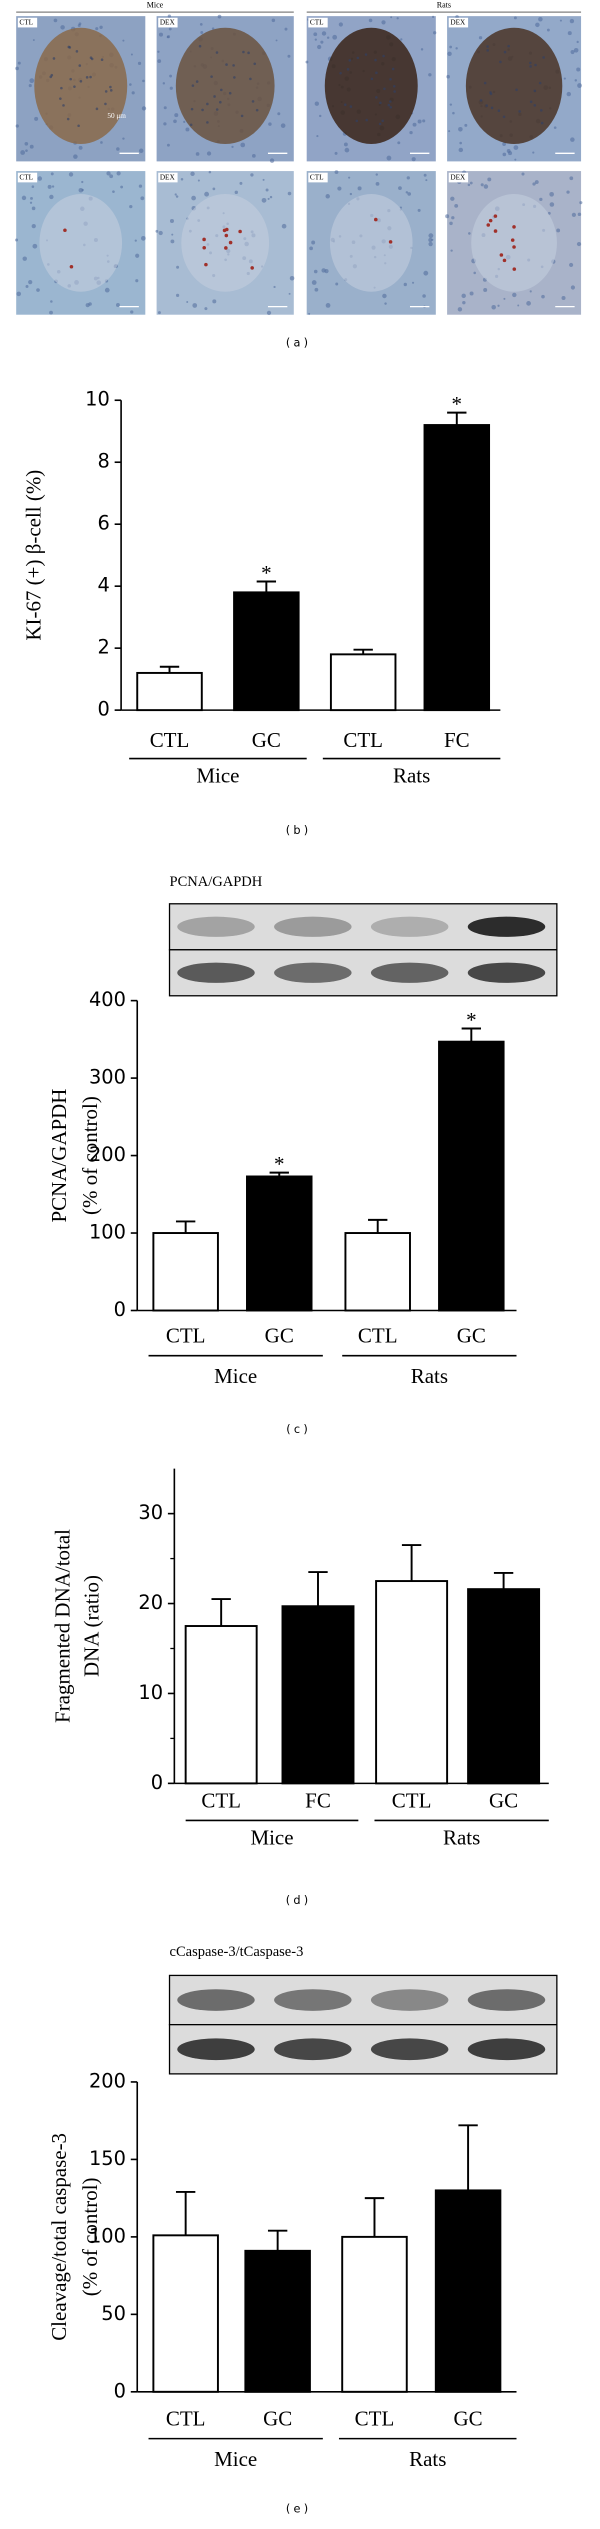 This screenshot has height=2529, width=600. What do you see at coordinates (97, 399) in the screenshot?
I see `y-tick-label: 10` at bounding box center [97, 399].